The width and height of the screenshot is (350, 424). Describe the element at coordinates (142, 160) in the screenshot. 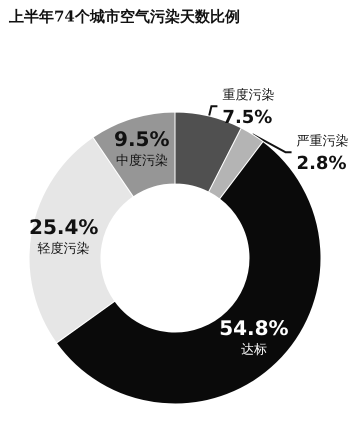

I see `slice-label: 中度污染` at that location.